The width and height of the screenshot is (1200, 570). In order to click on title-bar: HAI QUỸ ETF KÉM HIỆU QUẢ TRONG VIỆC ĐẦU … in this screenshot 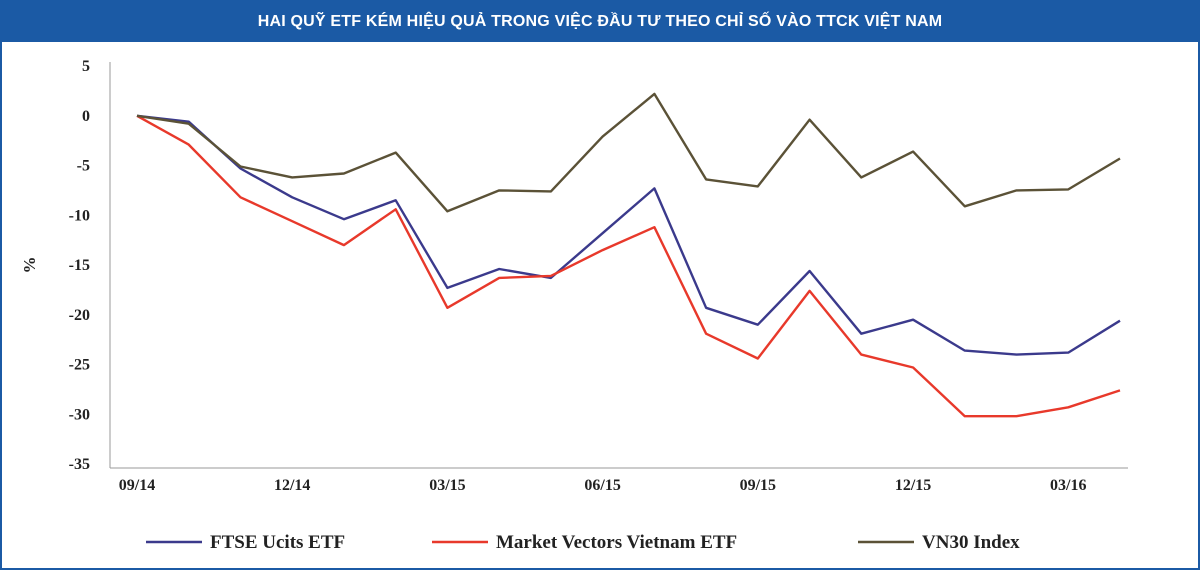, I will do `click(600, 22)`.